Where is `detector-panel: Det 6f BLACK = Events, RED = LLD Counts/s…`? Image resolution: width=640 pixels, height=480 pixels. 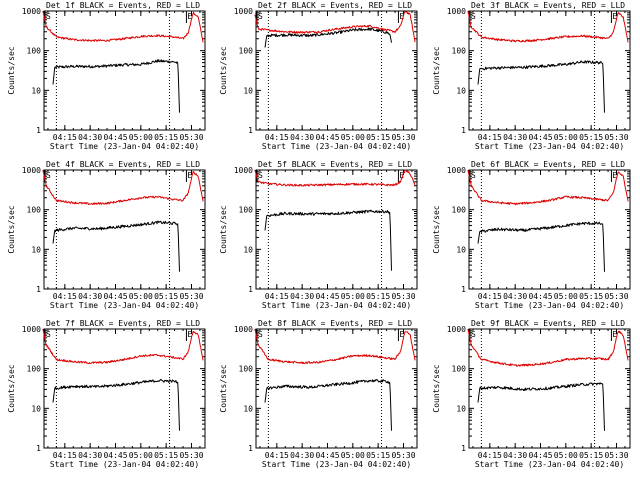 detector-panel: Det 6f BLACK = Events, RED = LLD Counts/s… is located at coordinates (531, 235).